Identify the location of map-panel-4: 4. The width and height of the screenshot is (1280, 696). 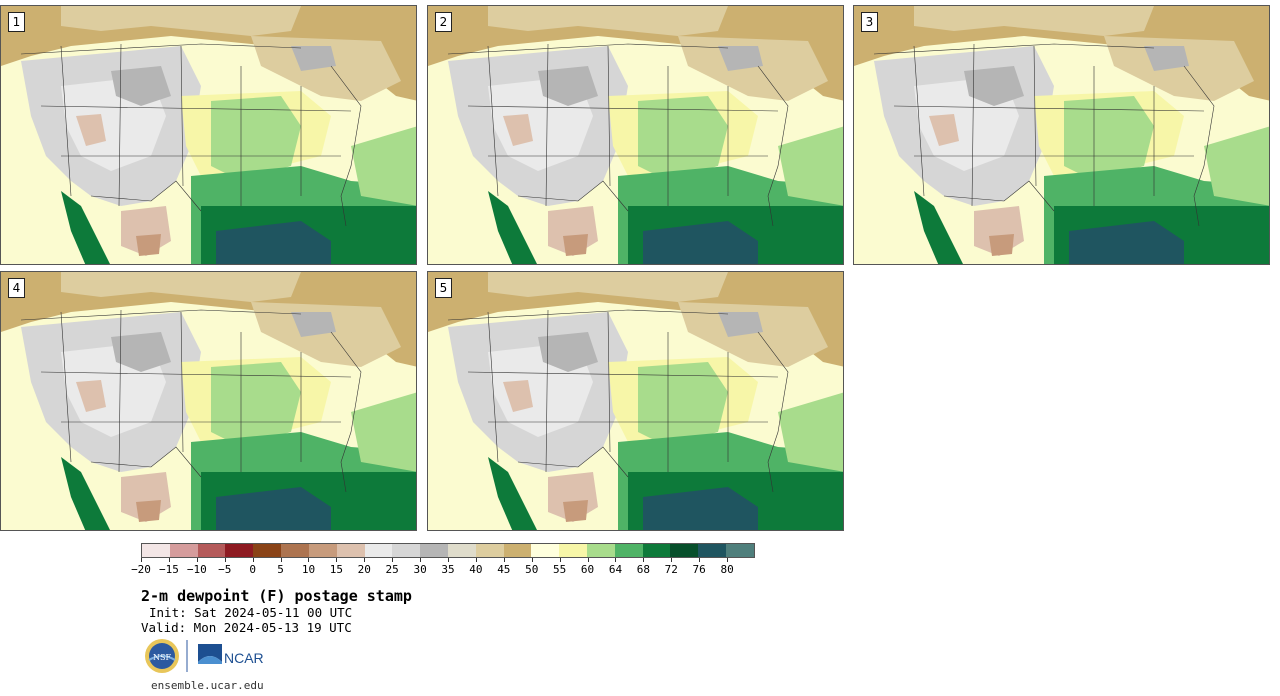
(208, 401).